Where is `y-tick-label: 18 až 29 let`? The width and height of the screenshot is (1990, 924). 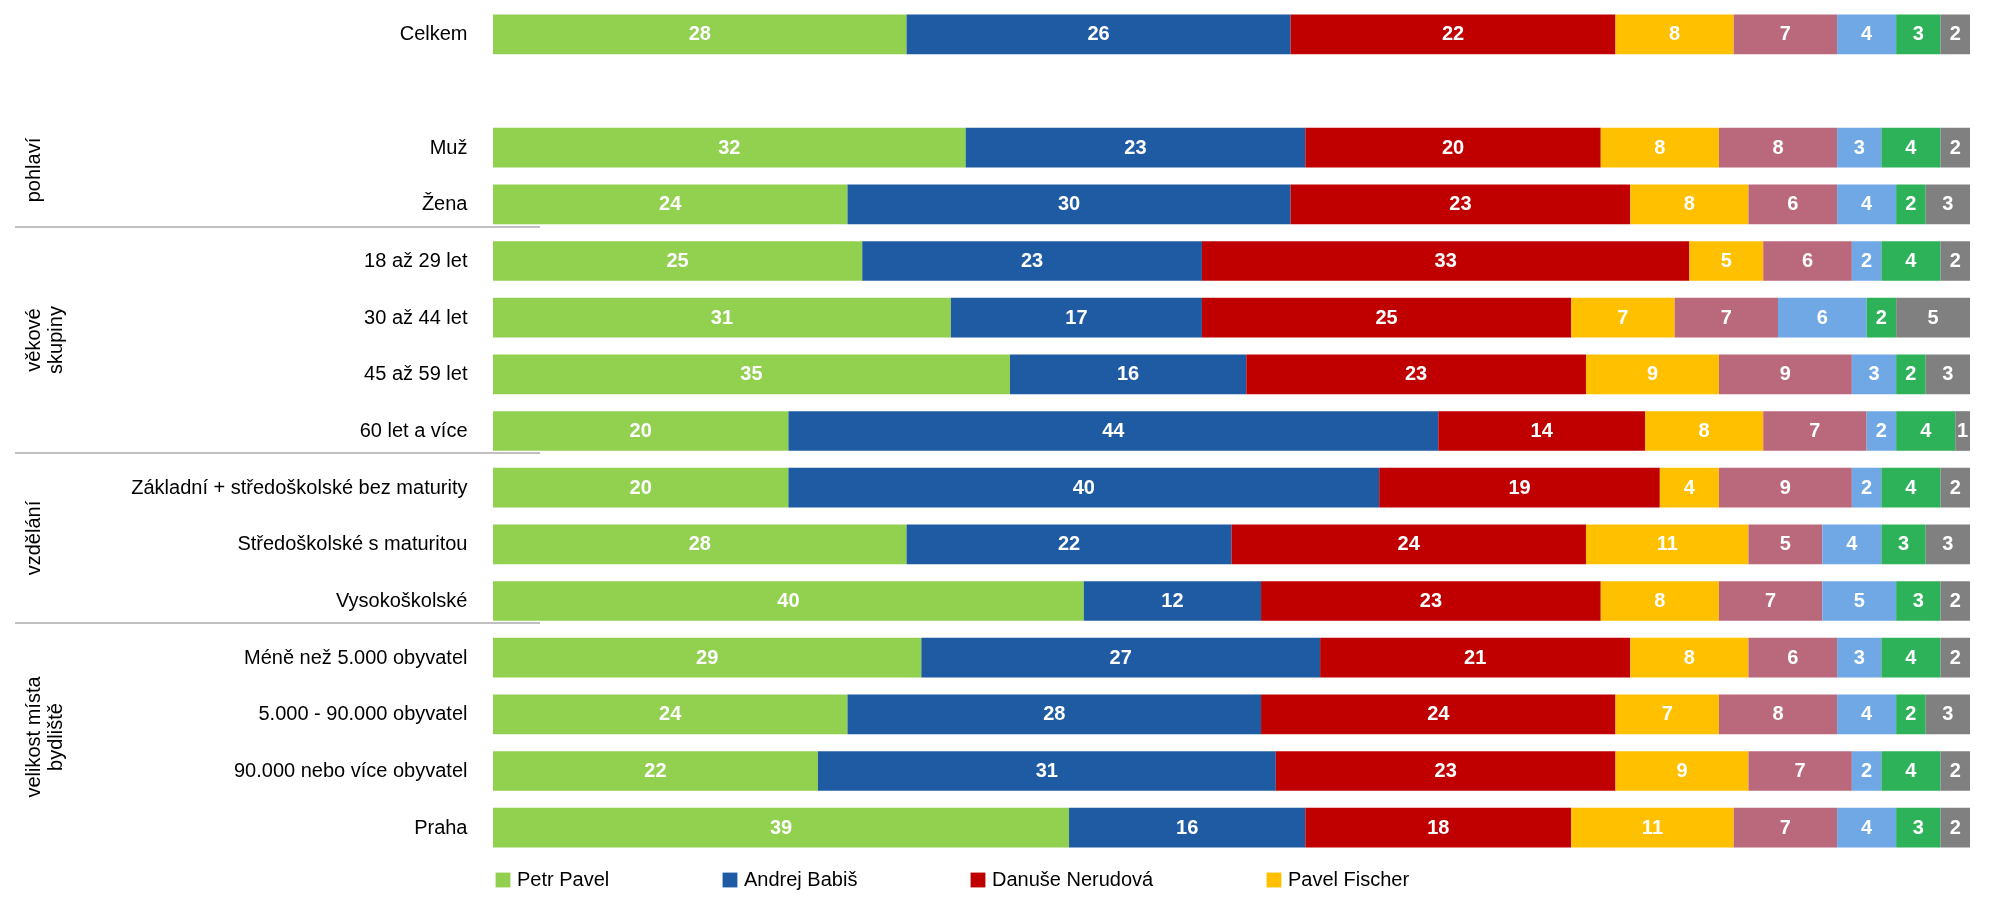
y-tick-label: 18 až 29 let is located at coordinates (416, 260).